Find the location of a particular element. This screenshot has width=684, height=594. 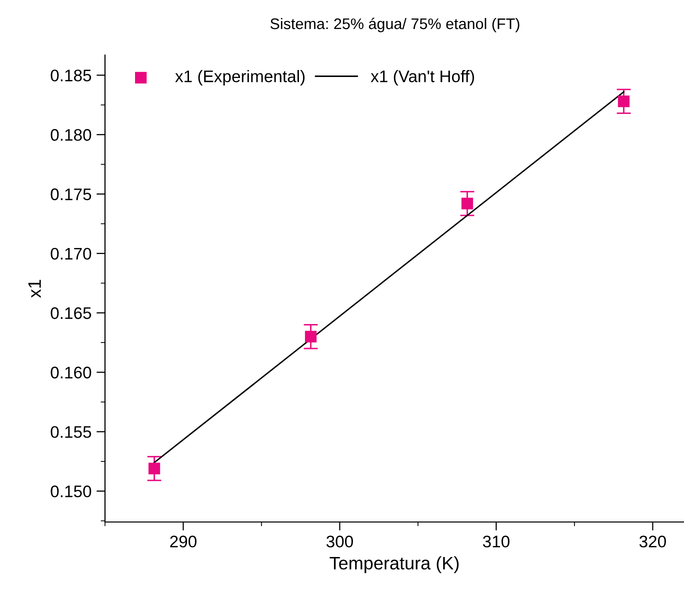

y-tick-label: 0.185 is located at coordinates (71, 76).